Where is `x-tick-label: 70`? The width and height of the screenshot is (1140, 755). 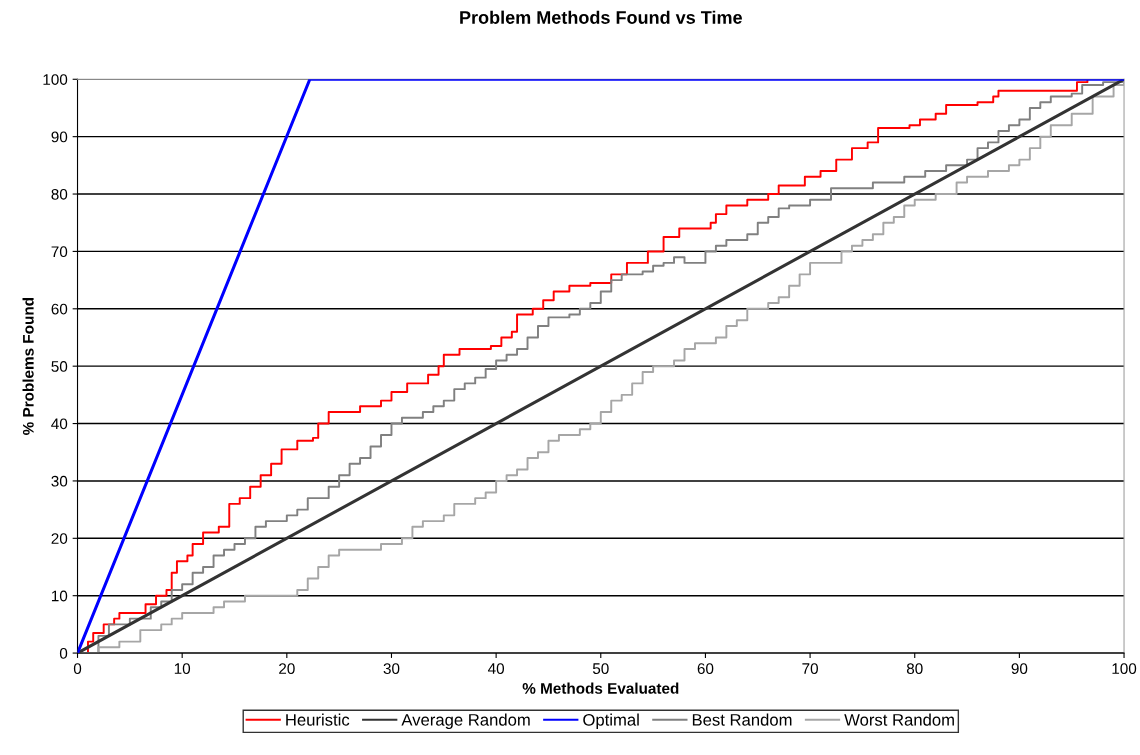
x-tick-label: 70 is located at coordinates (810, 669).